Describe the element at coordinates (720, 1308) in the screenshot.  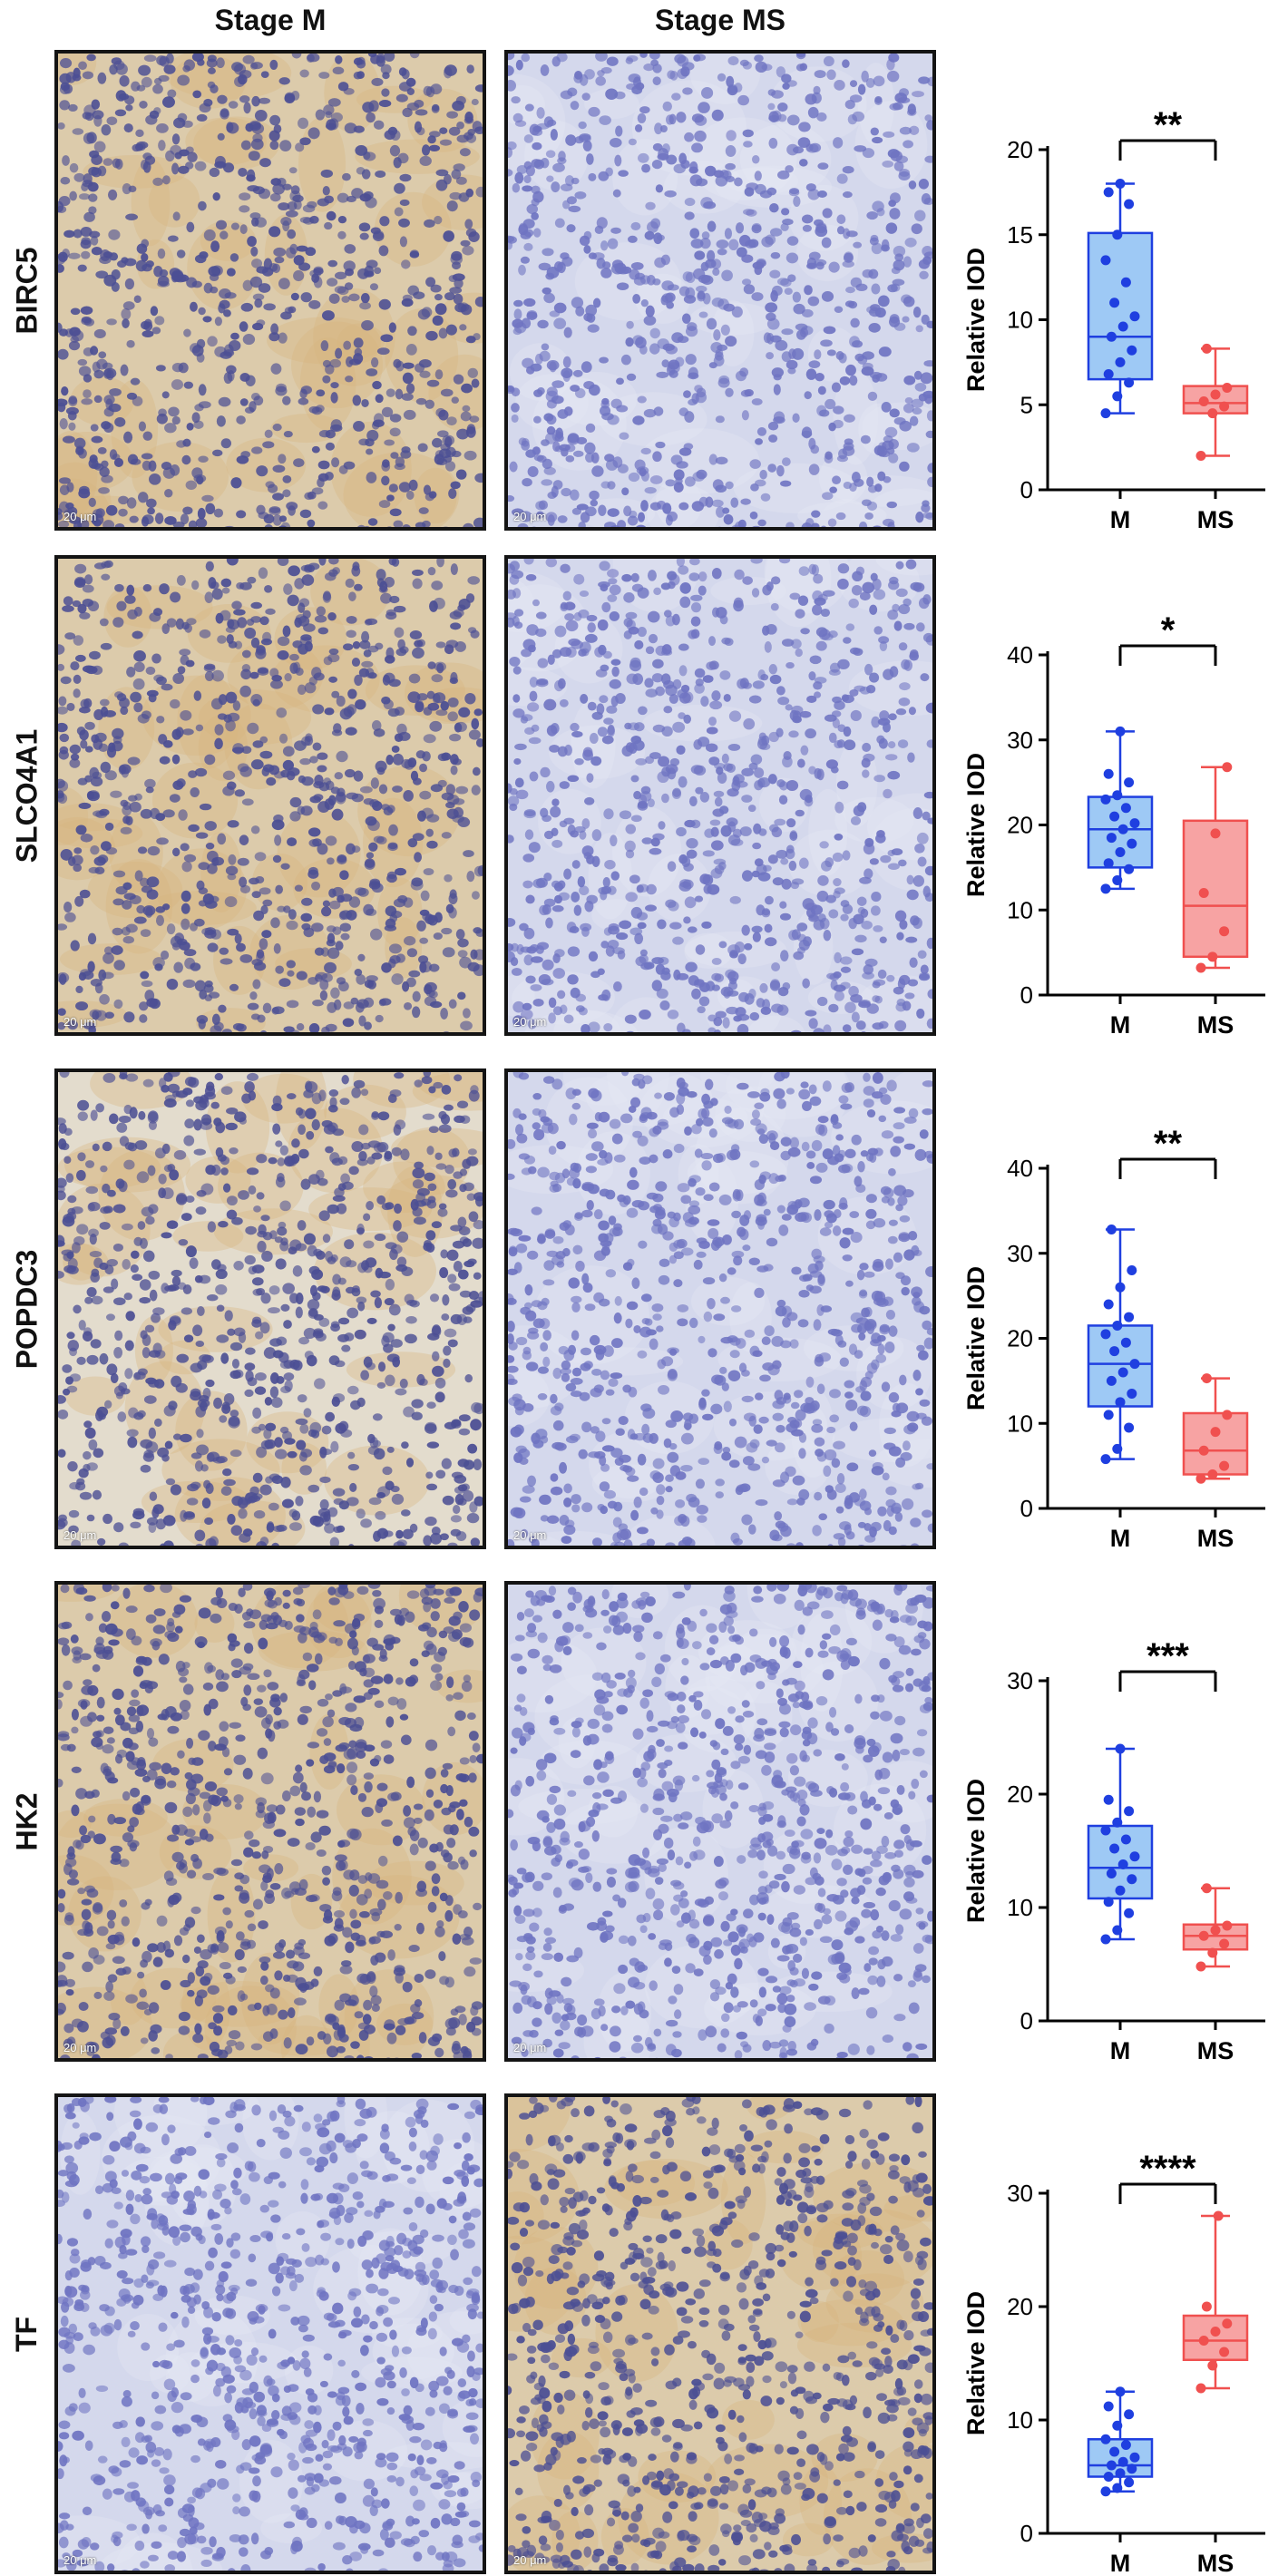
I see `micrograph-popdc3-stage-ms: 20 μm` at that location.